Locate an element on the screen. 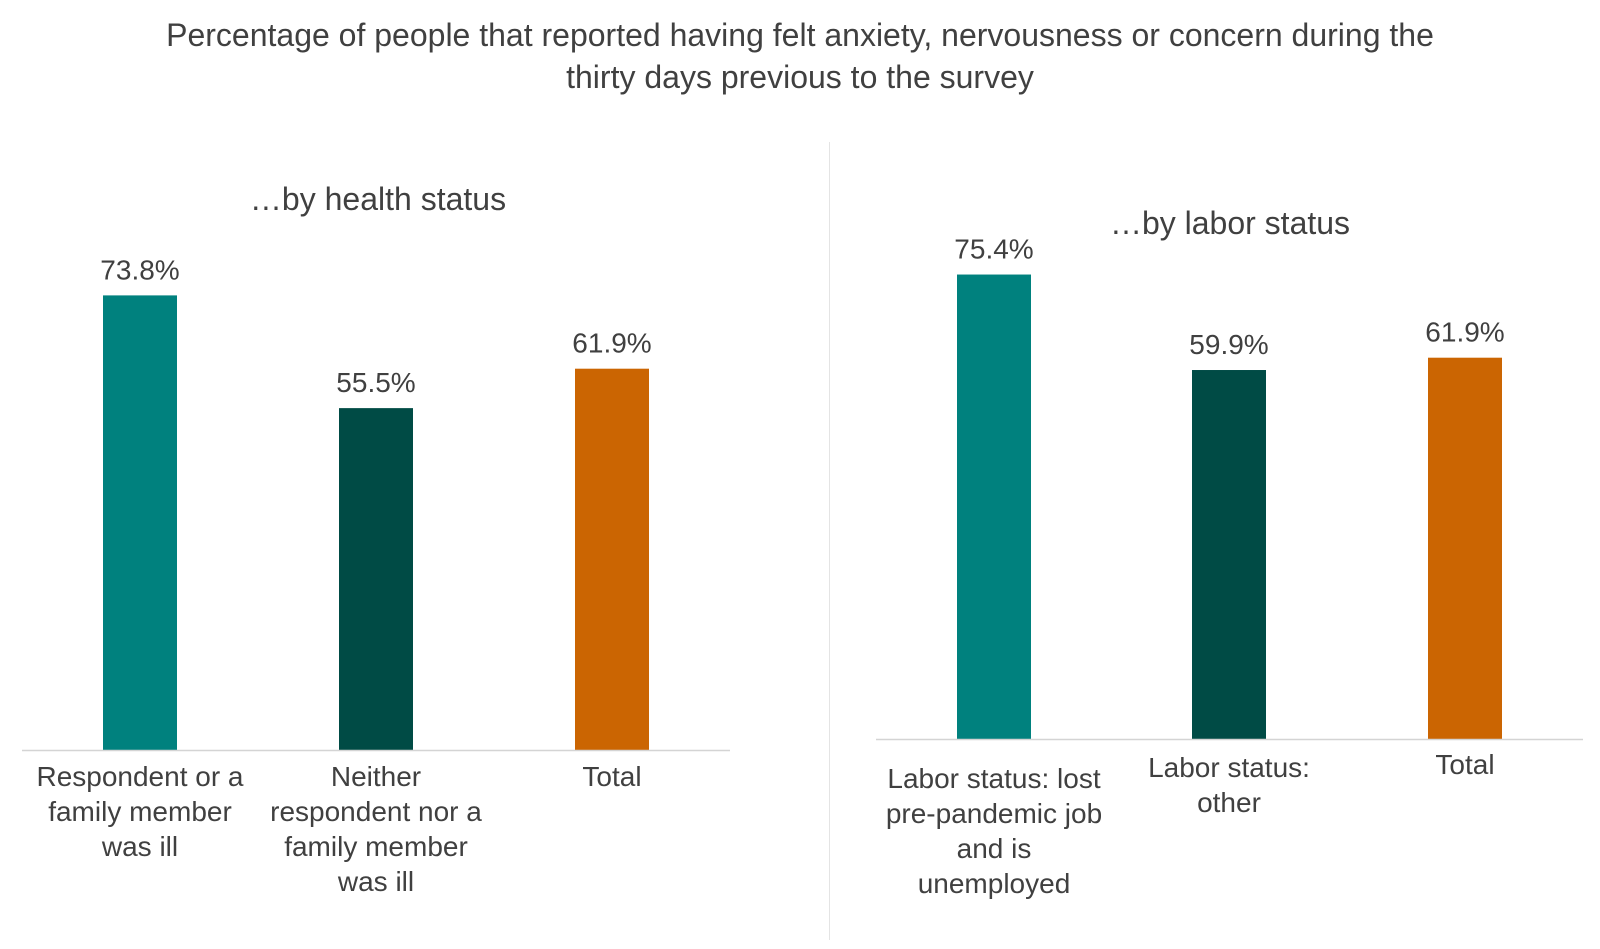 The image size is (1600, 949). category-label-line: Respondent or a is located at coordinates (139, 776).